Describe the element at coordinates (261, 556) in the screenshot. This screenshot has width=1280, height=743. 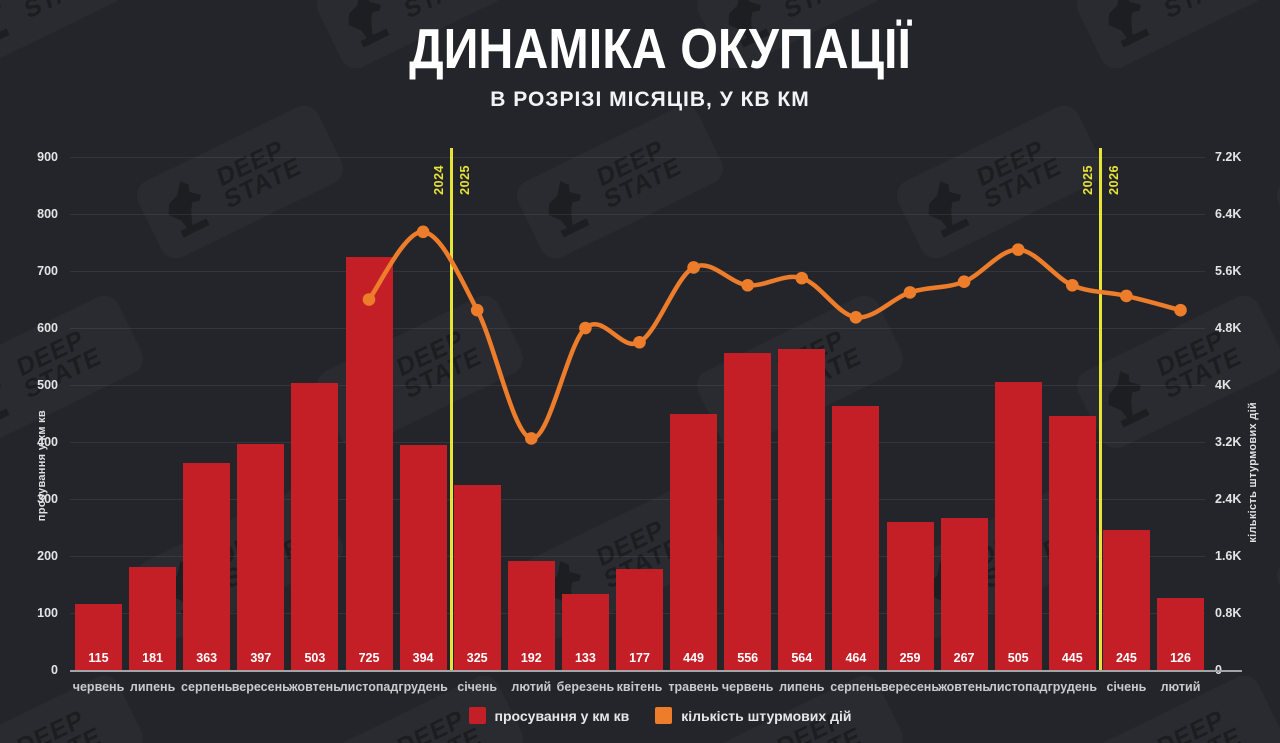
I see `bar-вересень-3: 397` at that location.